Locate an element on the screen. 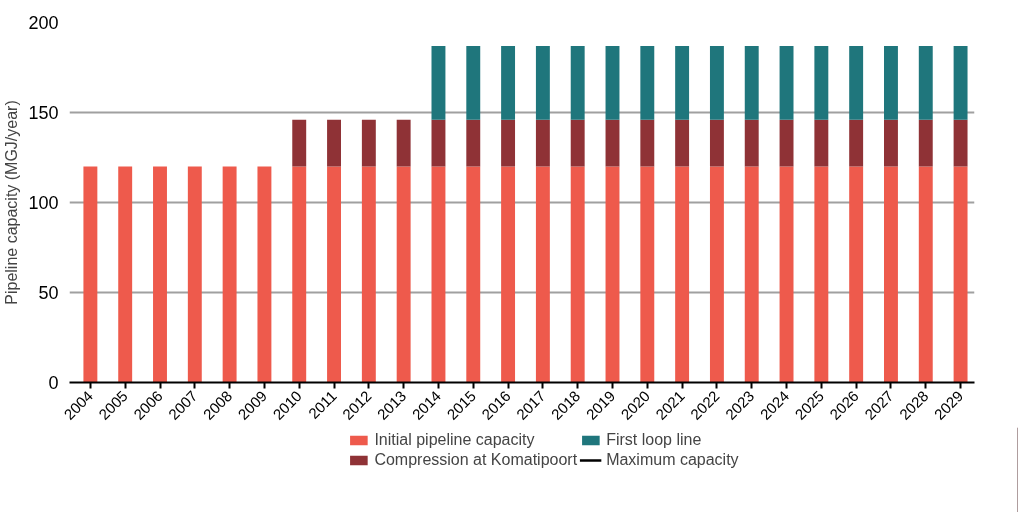  y-tick-label: 0 is located at coordinates (53, 383).